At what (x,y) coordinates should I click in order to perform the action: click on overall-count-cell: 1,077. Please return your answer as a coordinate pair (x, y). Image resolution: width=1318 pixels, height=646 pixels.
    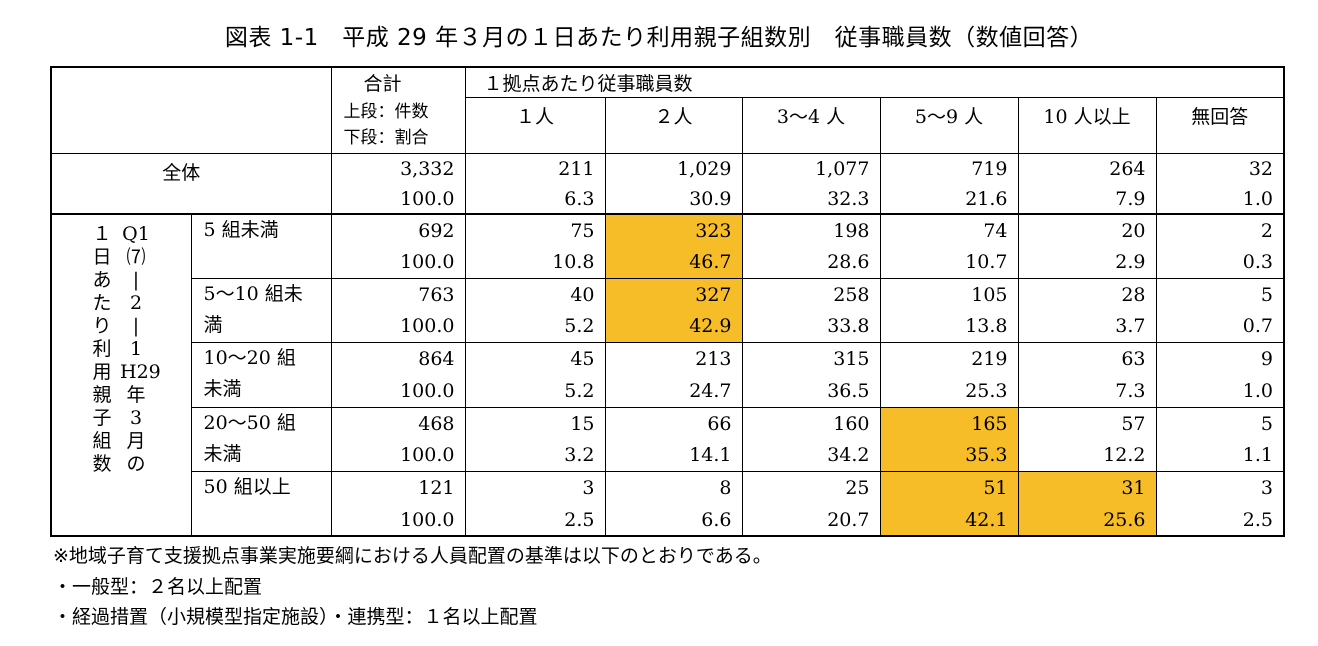
    Looking at the image, I should click on (811, 168).